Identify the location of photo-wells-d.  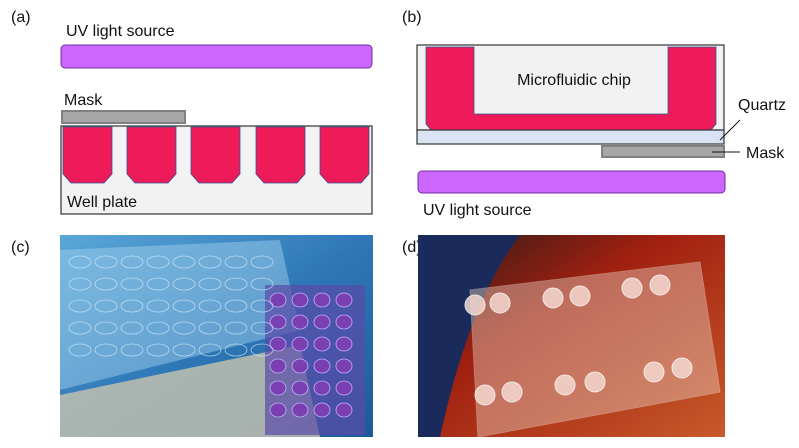
(578, 340).